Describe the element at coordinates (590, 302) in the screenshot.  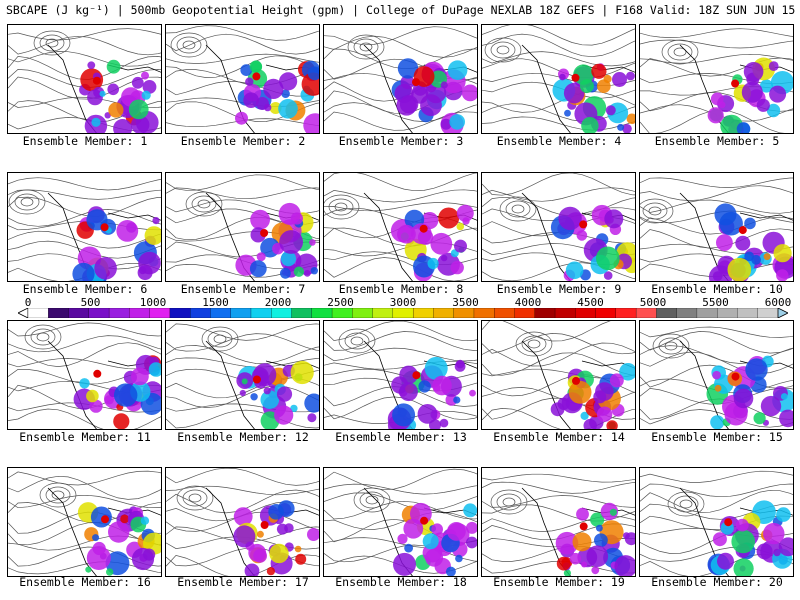
I see `colorbar-tick-label: 4500` at that location.